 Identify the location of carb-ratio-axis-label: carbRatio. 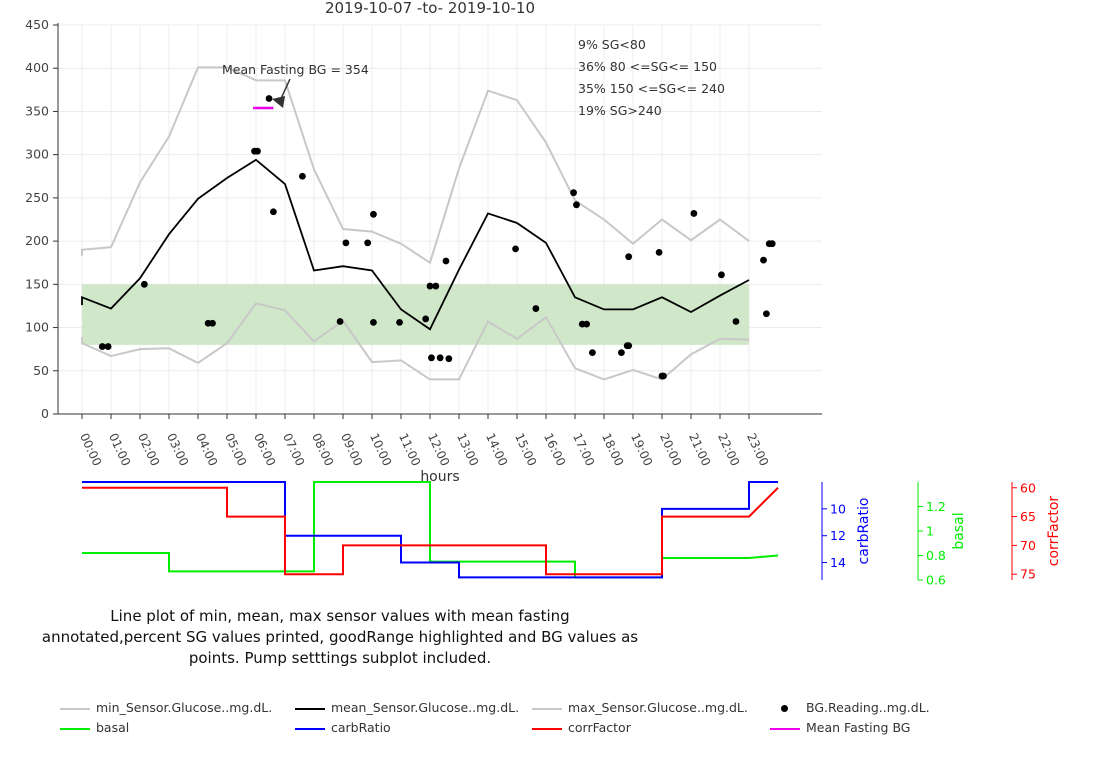
(864, 531).